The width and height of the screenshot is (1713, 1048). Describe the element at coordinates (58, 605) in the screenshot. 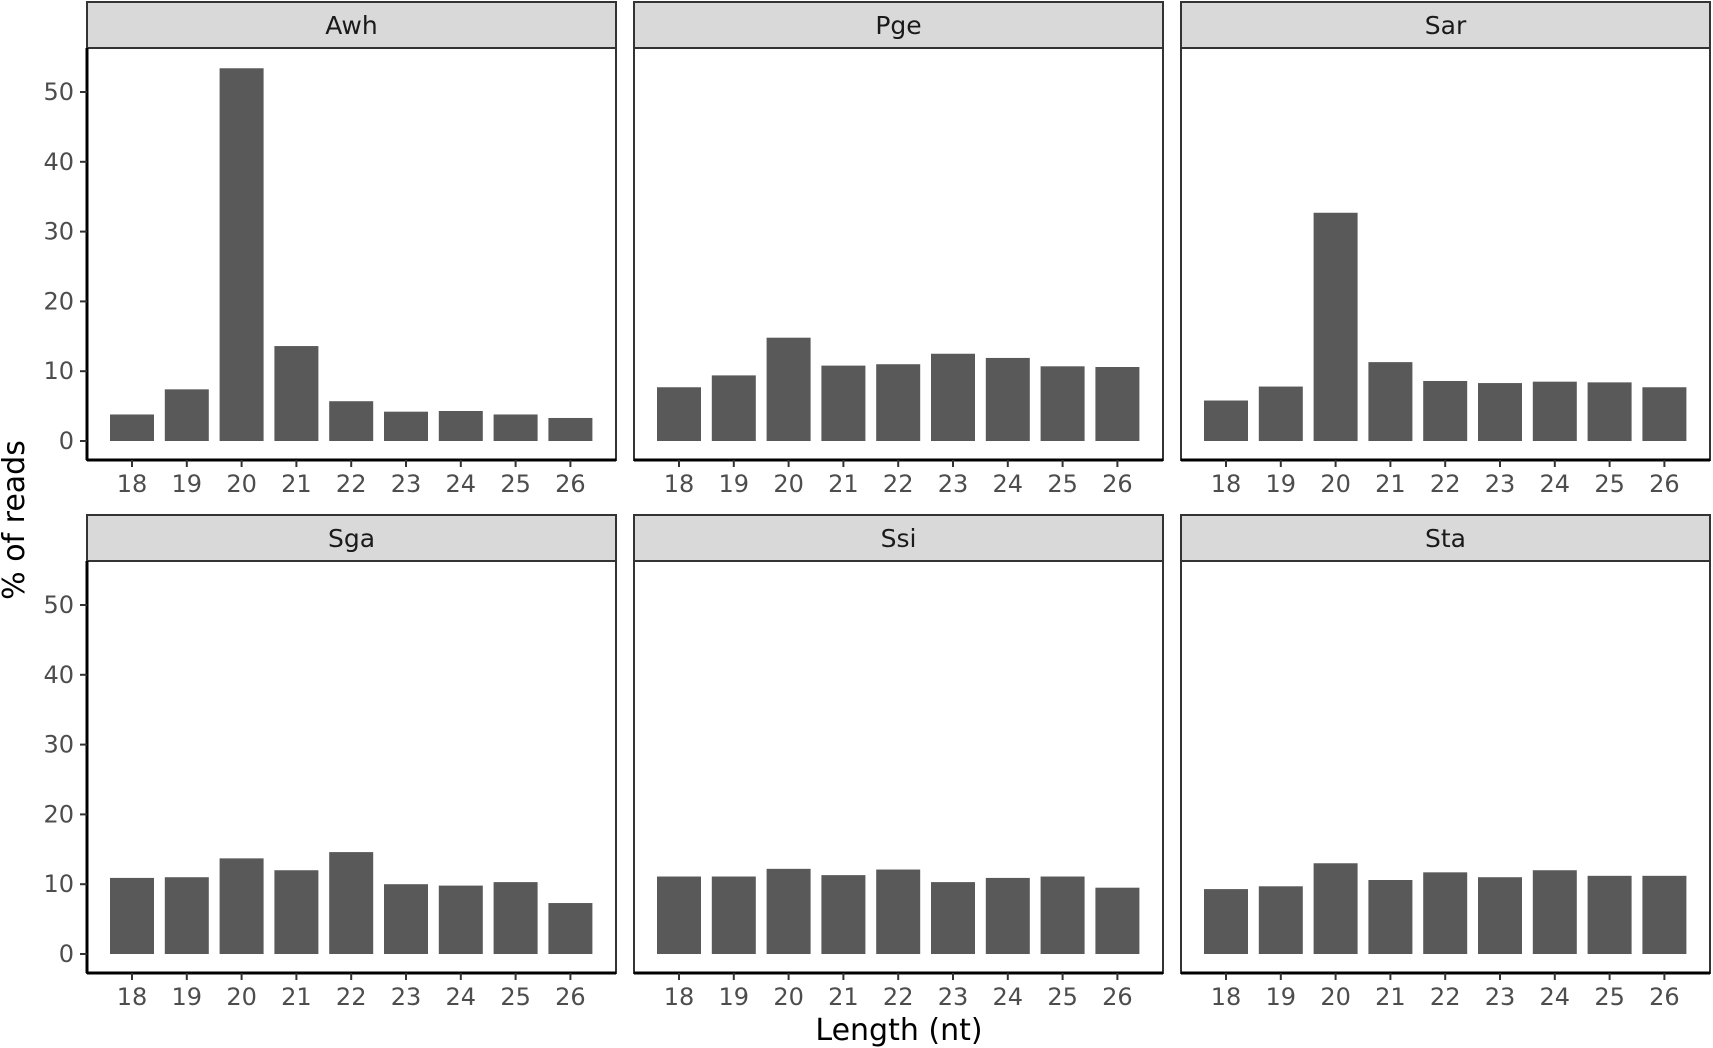

I see `y-tick-label: 50` at that location.